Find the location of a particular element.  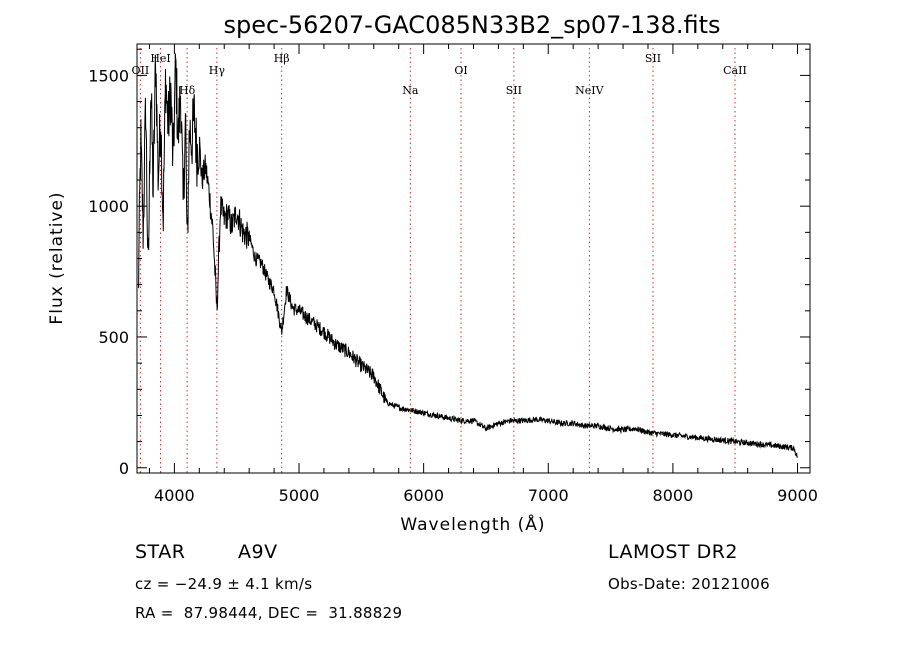

marker-label-7: SII is located at coordinates (514, 90).